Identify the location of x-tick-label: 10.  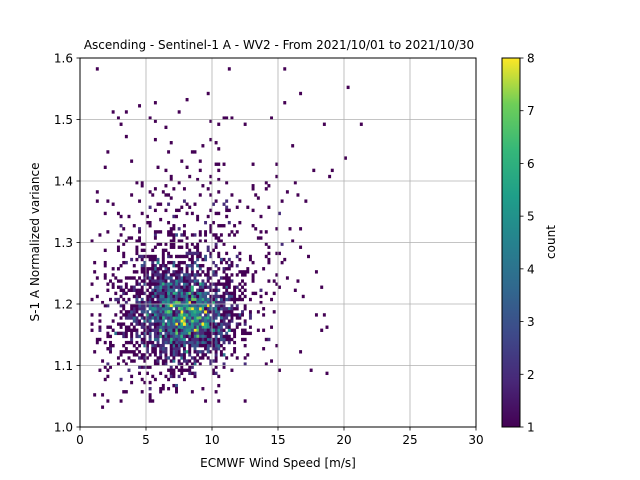
(211, 440).